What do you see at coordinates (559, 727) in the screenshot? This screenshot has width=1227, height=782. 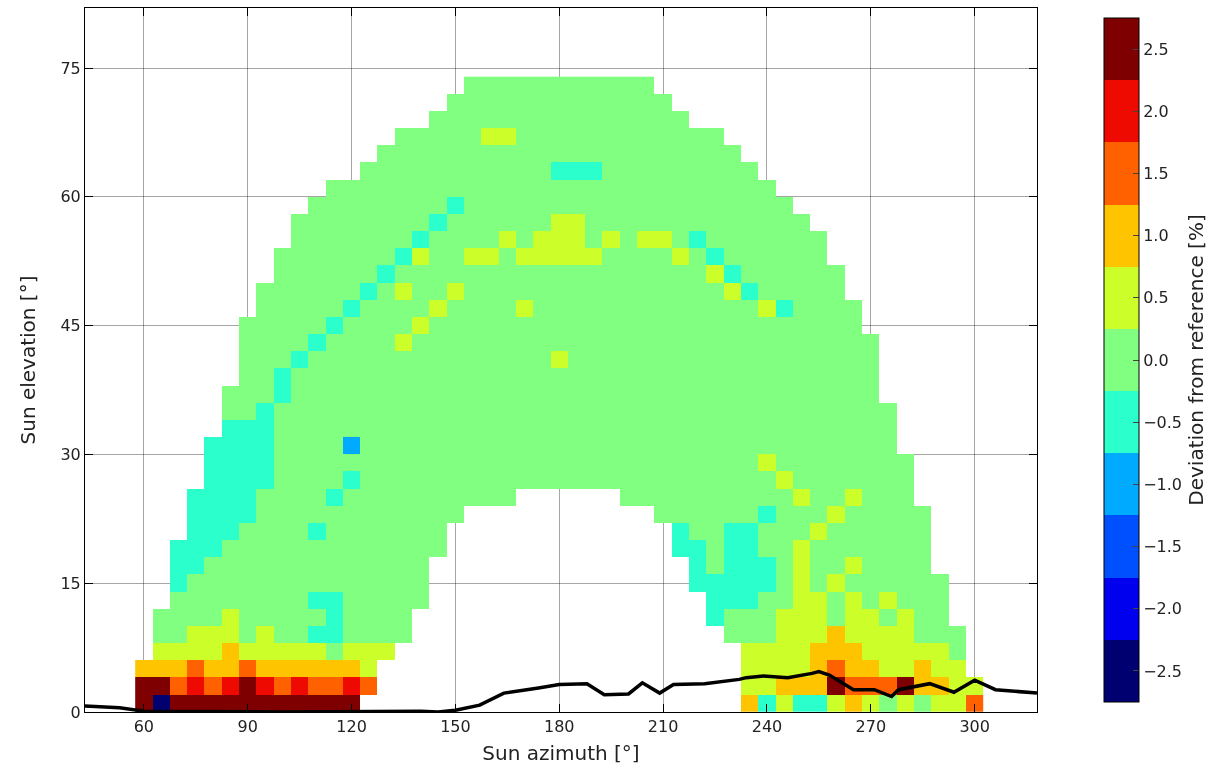 I see `x-tick-label: 180` at bounding box center [559, 727].